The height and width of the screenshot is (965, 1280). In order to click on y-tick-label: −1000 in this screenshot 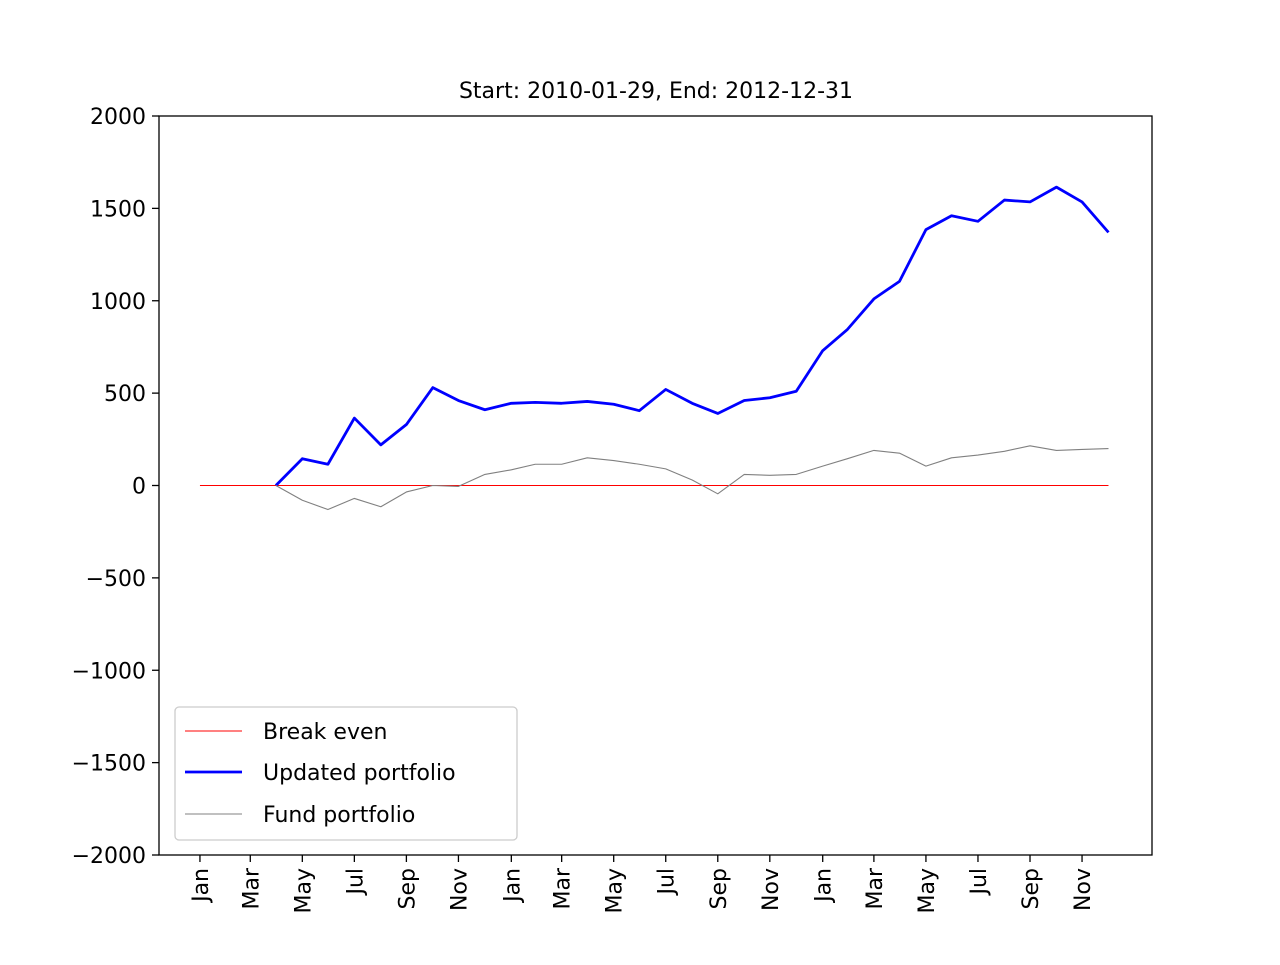, I will do `click(109, 671)`.